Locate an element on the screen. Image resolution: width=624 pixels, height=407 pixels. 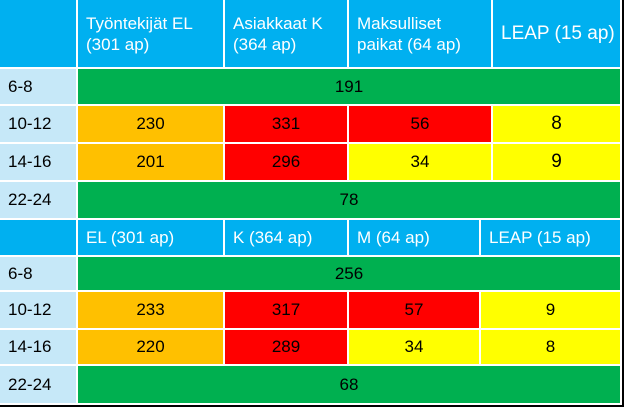
table2-header-m: M (64 ap) is located at coordinates (415, 238).